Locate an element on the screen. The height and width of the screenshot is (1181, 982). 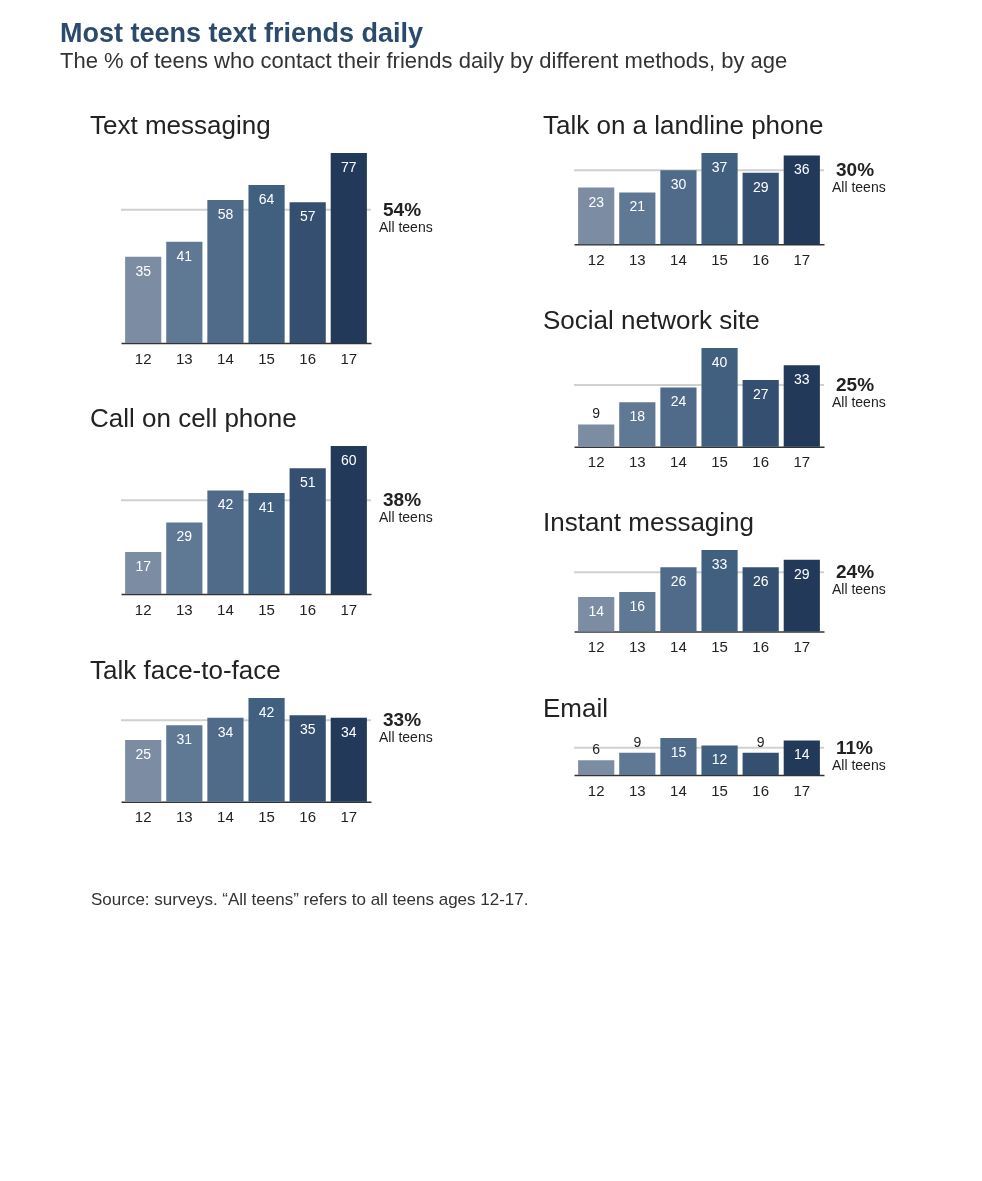
data-label: 77 is located at coordinates (349, 167).